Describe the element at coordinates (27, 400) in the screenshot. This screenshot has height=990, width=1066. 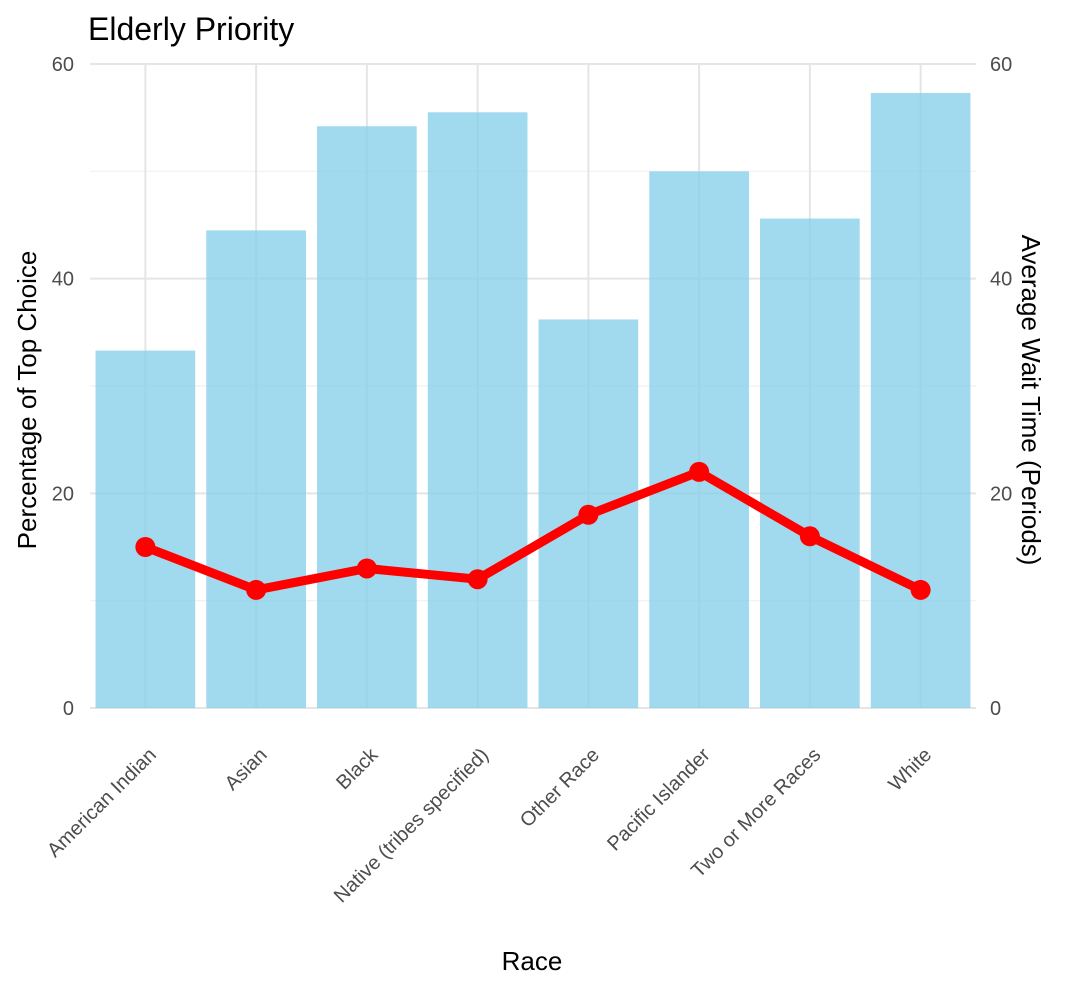
I see `y-axis-title: Percentage of Top Choice` at that location.